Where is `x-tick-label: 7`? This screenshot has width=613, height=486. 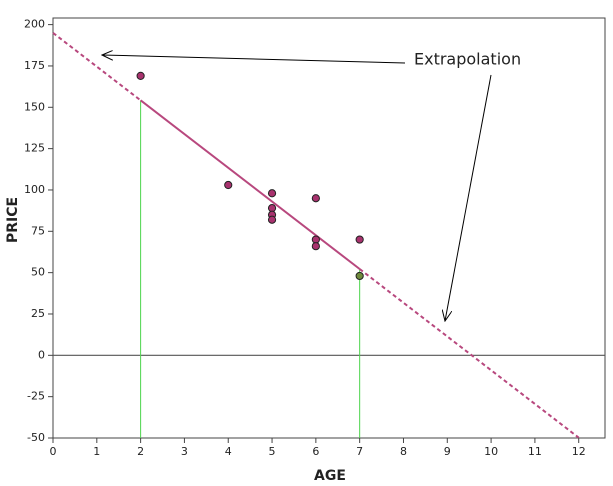 x-tick-label: 7 is located at coordinates (359, 451).